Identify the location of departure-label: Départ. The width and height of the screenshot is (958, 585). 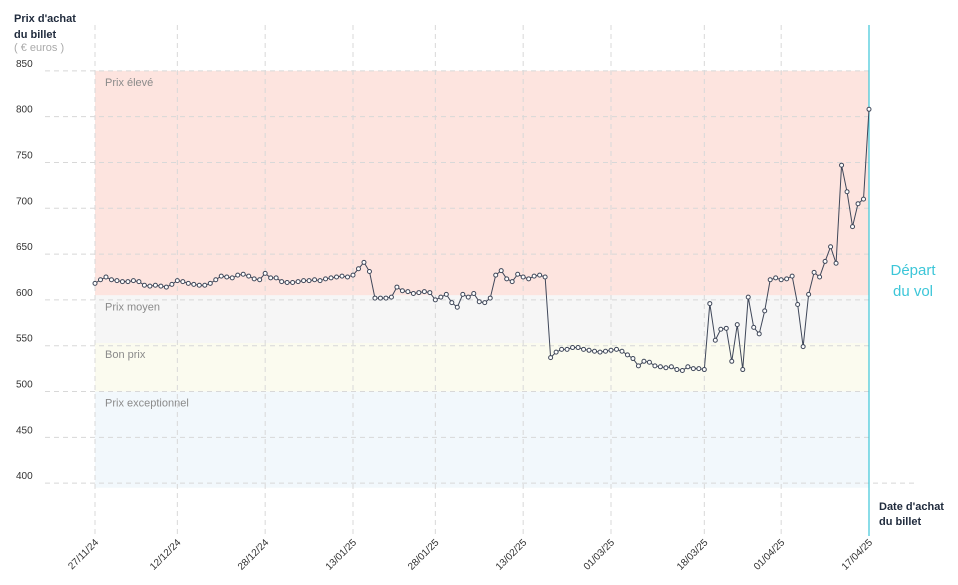
(913, 270).